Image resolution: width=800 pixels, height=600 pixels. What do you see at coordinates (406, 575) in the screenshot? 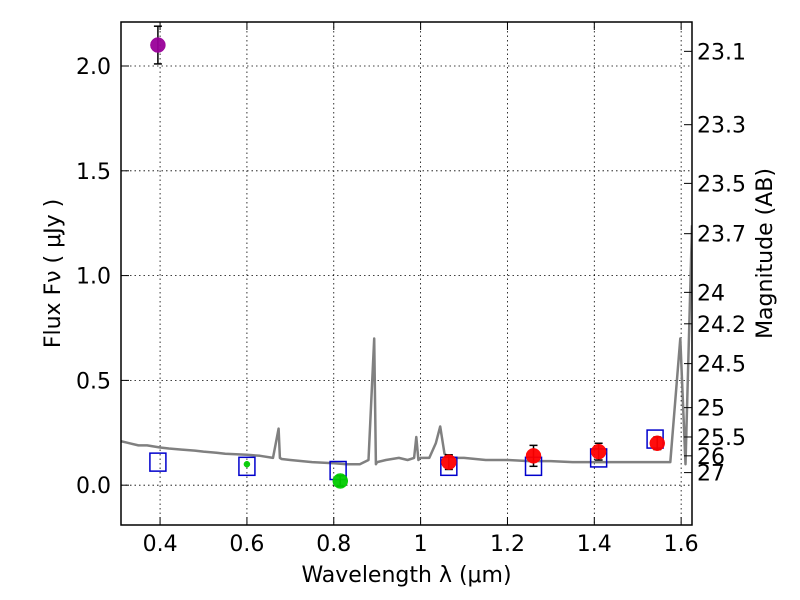
I see `x-axis-label: Wavelength λ (μm)` at bounding box center [406, 575].